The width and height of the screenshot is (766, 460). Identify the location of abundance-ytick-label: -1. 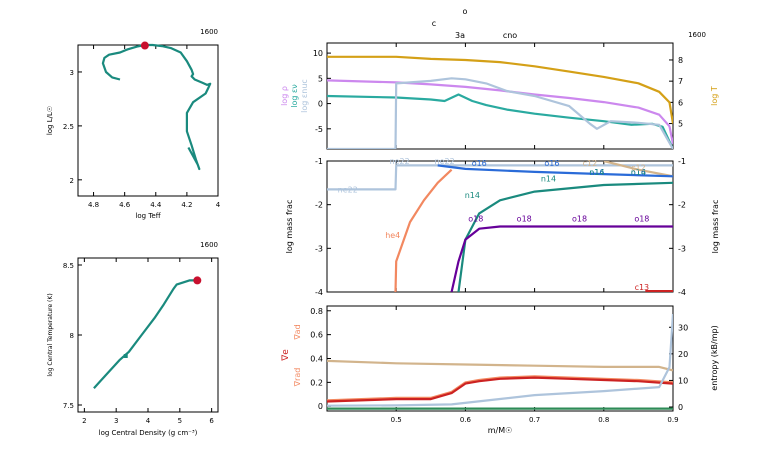
(319, 161).